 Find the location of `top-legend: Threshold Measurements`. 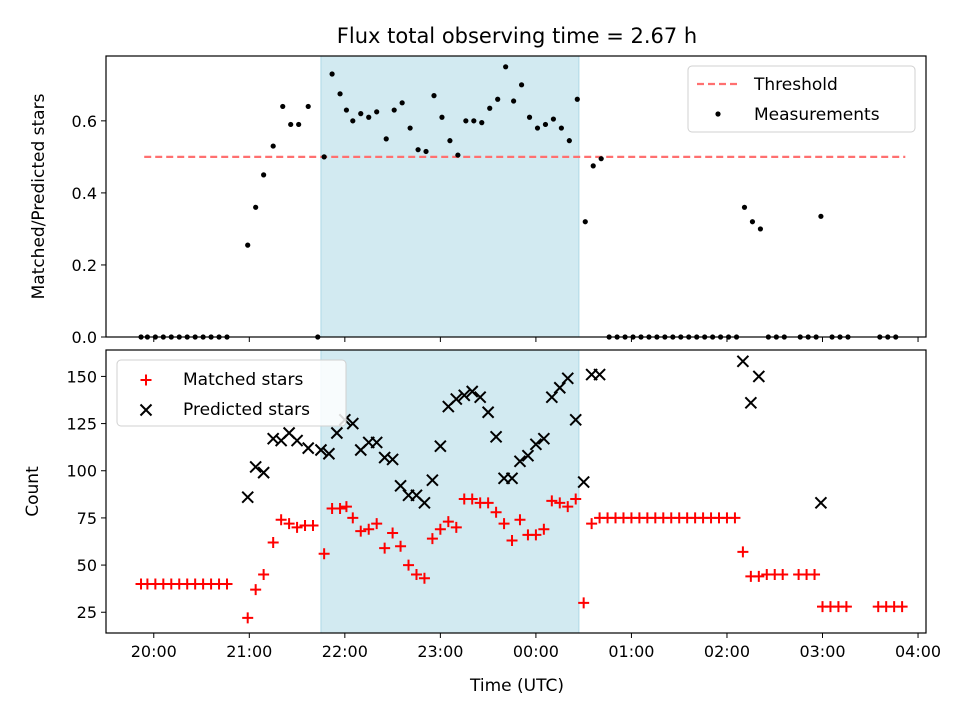

top-legend: Threshold Measurements is located at coordinates (801, 99).